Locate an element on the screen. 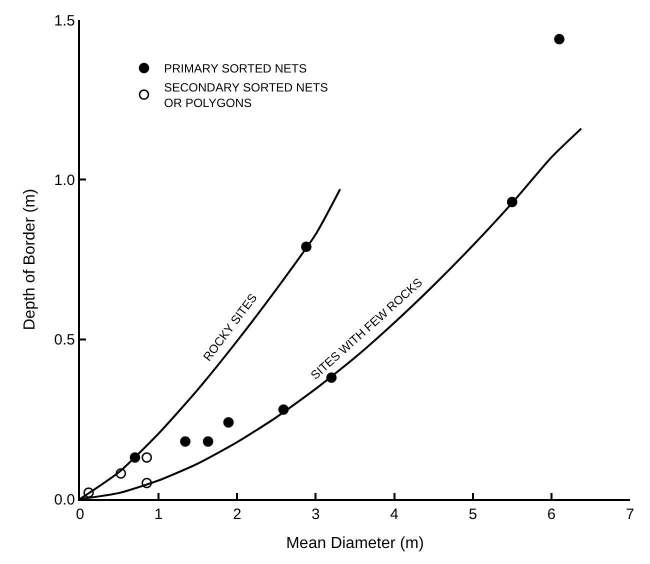  x-tick-label: 1 is located at coordinates (158, 514).